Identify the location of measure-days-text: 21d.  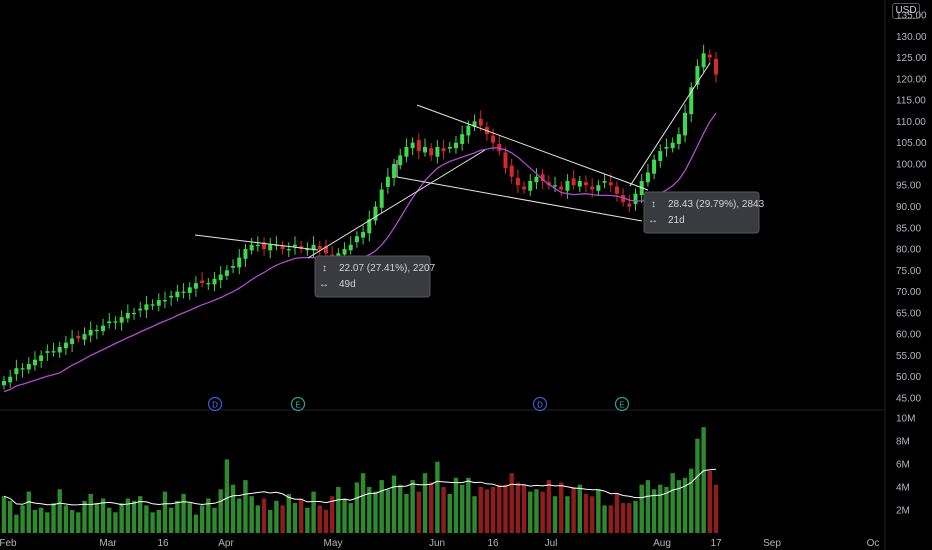
(676, 220).